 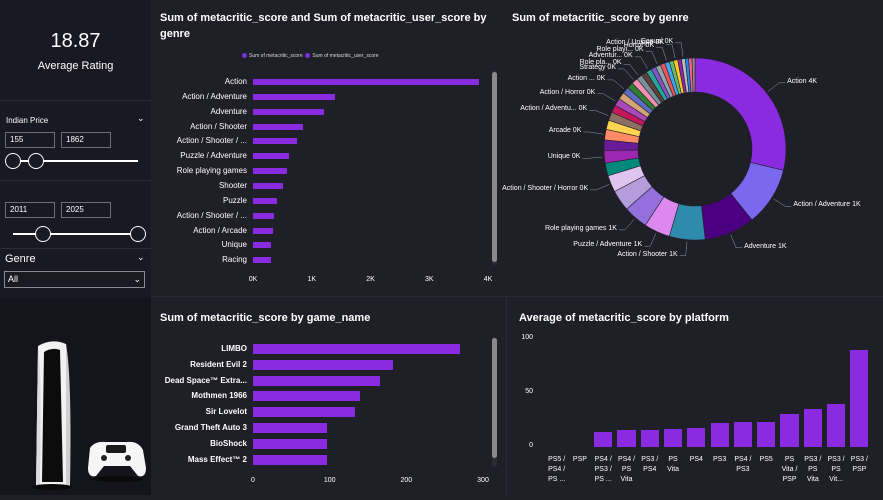 What do you see at coordinates (13, 161) in the screenshot?
I see `price-slider-low-handle` at bounding box center [13, 161].